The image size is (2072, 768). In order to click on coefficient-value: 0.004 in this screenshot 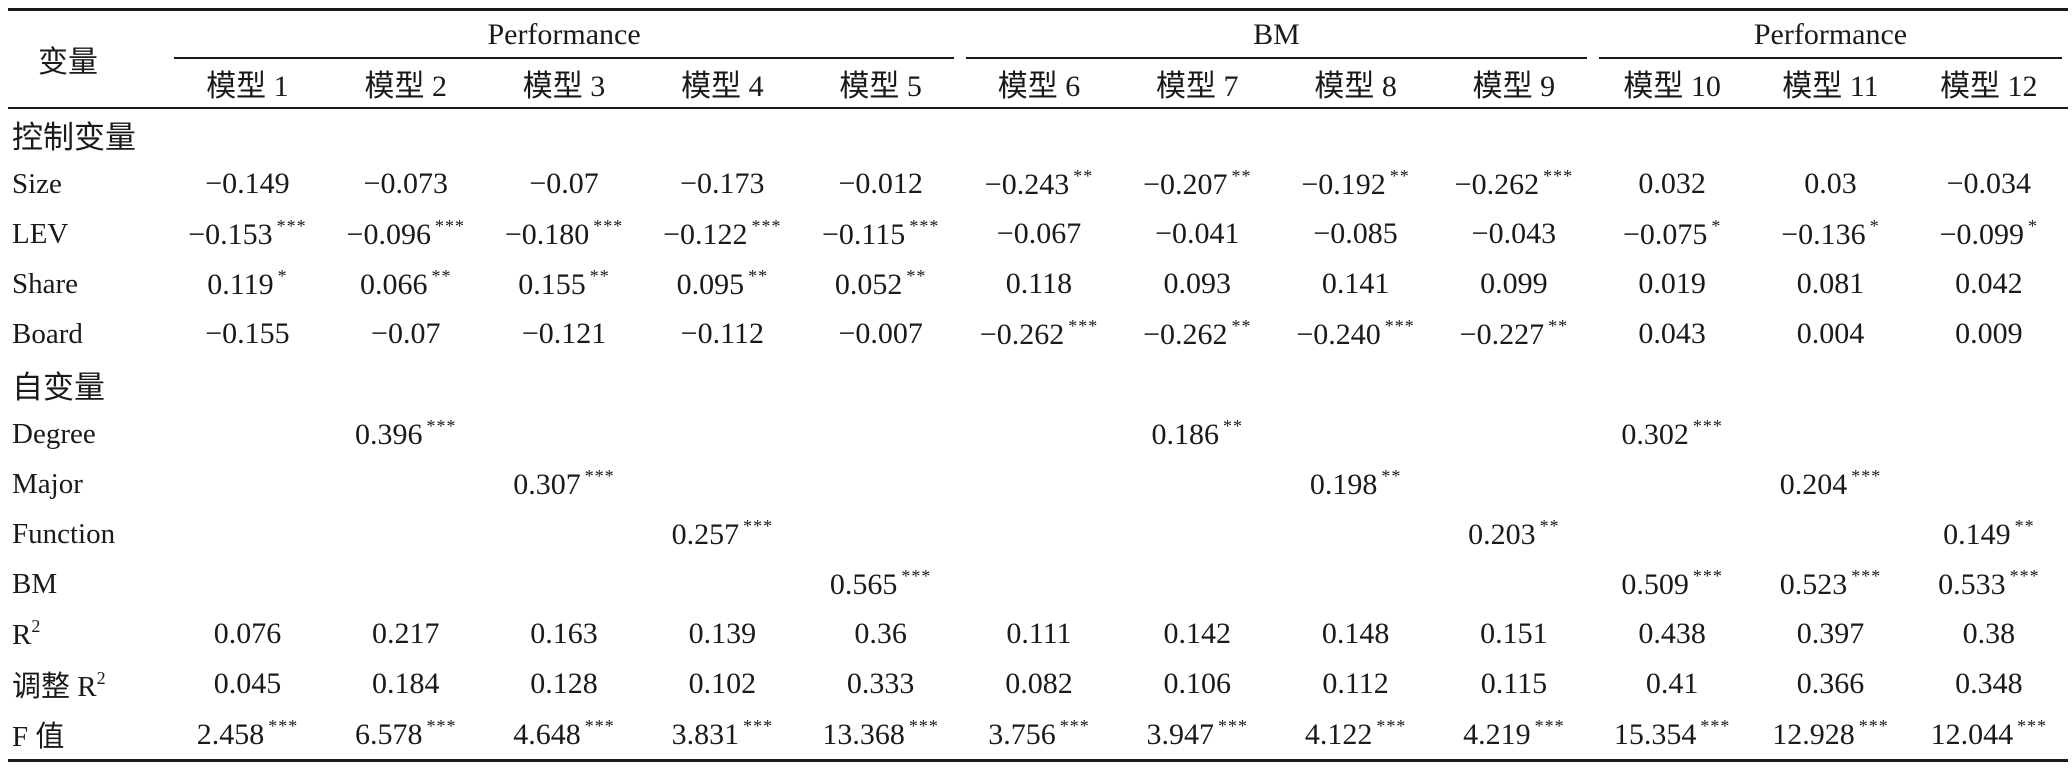, I will do `click(1830, 333)`.